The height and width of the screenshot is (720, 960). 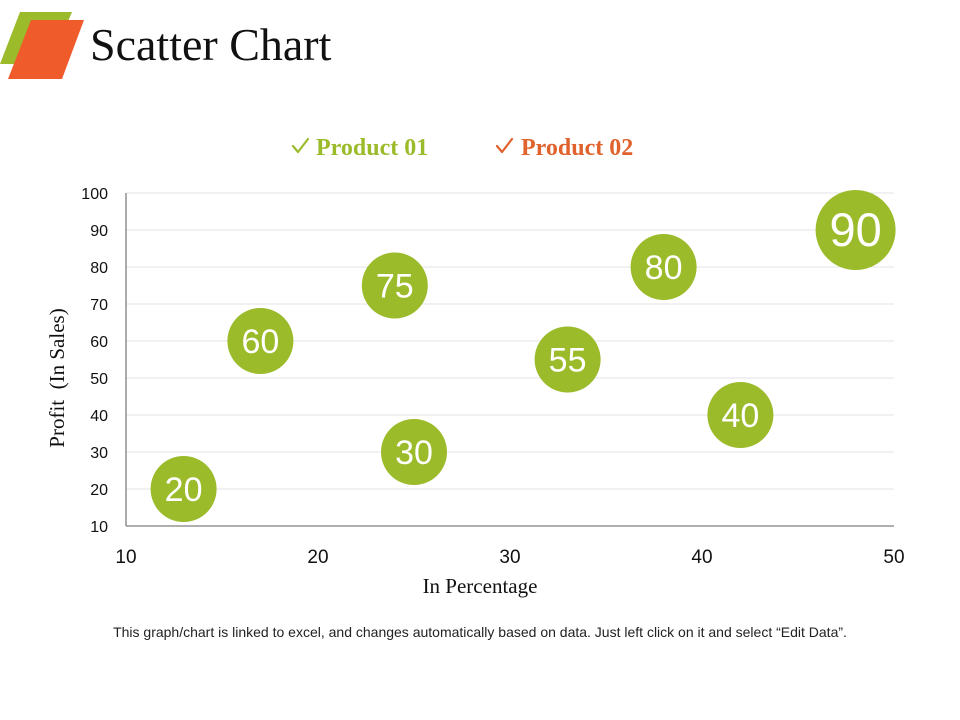 I want to click on data-label-1-1: 20, so click(x=184, y=490).